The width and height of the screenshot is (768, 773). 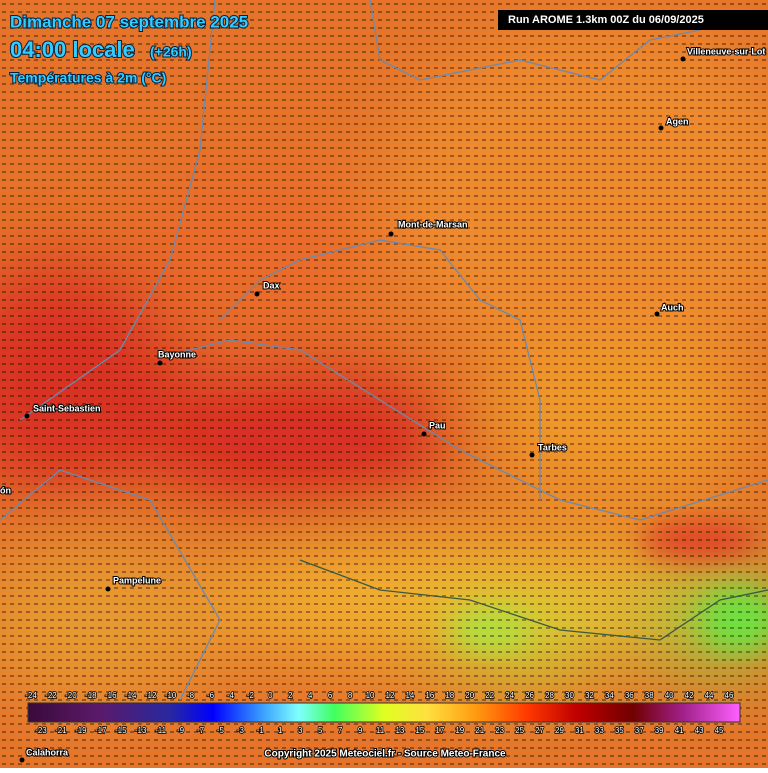 I want to click on legend-label: 20, so click(x=469, y=695).